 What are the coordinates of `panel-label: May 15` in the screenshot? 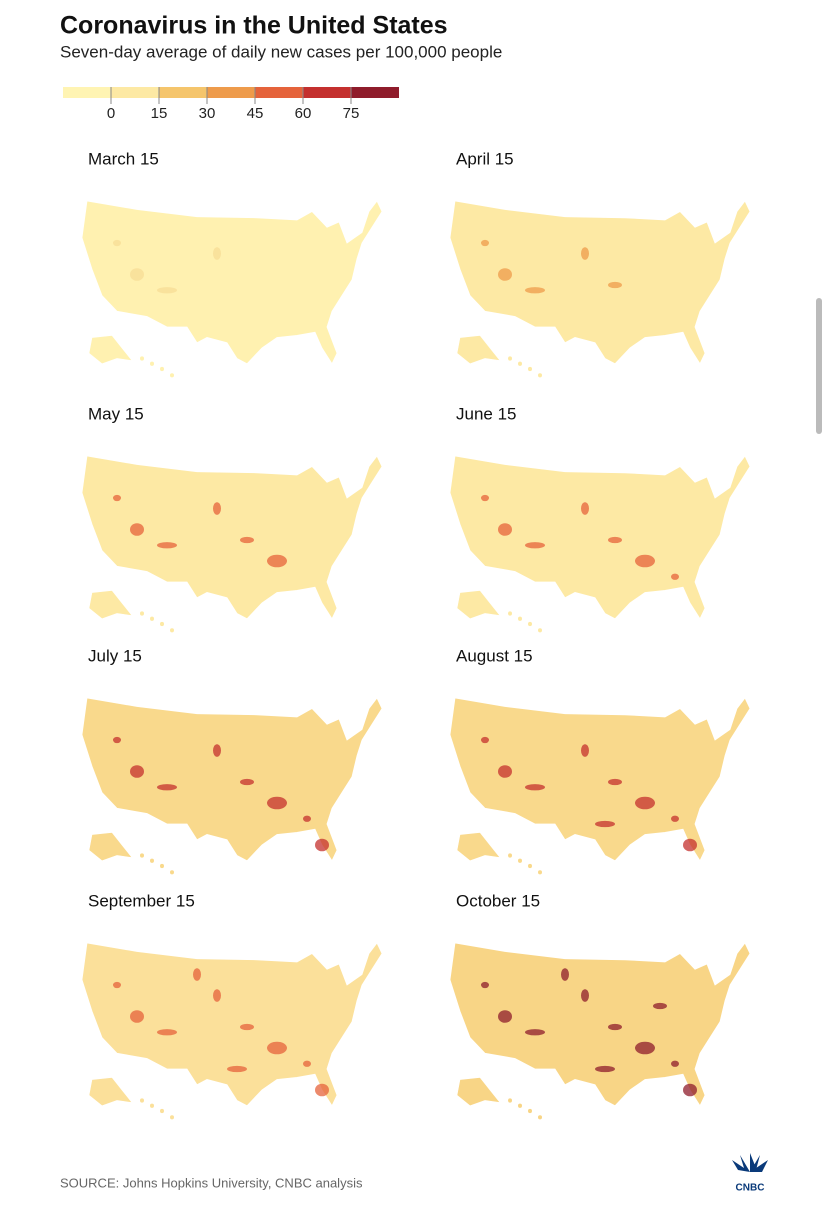 It's located at (116, 413).